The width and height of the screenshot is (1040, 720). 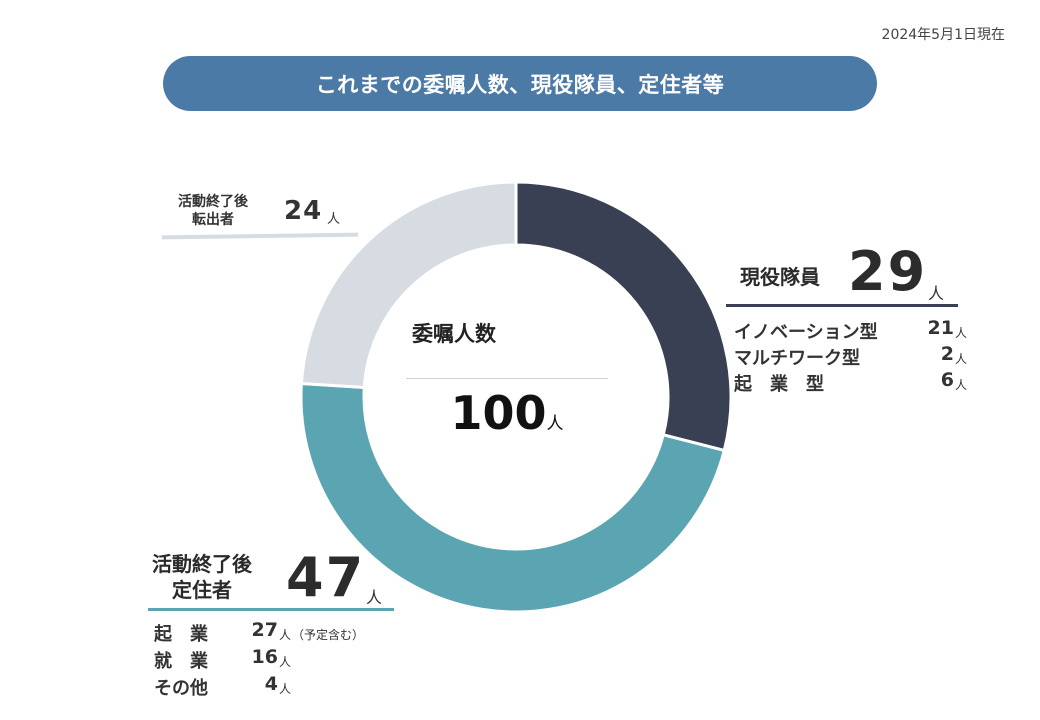 What do you see at coordinates (806, 332) in the screenshot?
I see `active-item-label: イノベーション型` at bounding box center [806, 332].